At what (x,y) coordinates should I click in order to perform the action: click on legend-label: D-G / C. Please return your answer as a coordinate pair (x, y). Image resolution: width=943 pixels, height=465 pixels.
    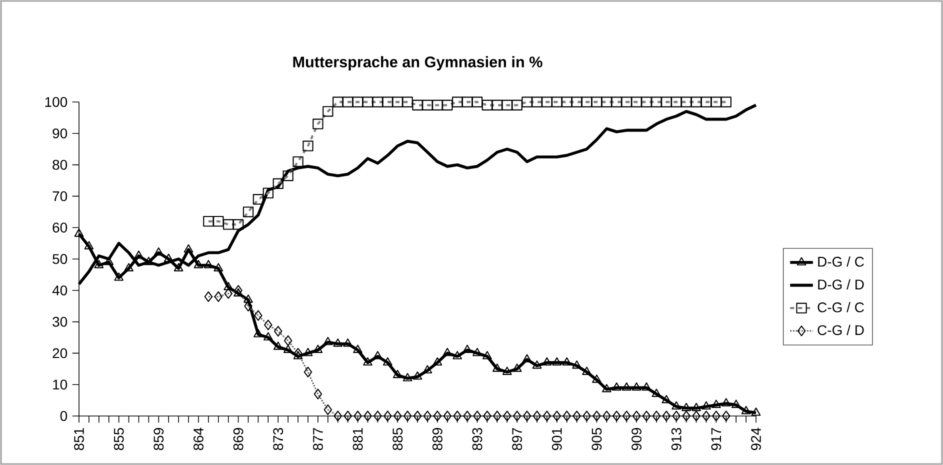
    Looking at the image, I should click on (841, 261).